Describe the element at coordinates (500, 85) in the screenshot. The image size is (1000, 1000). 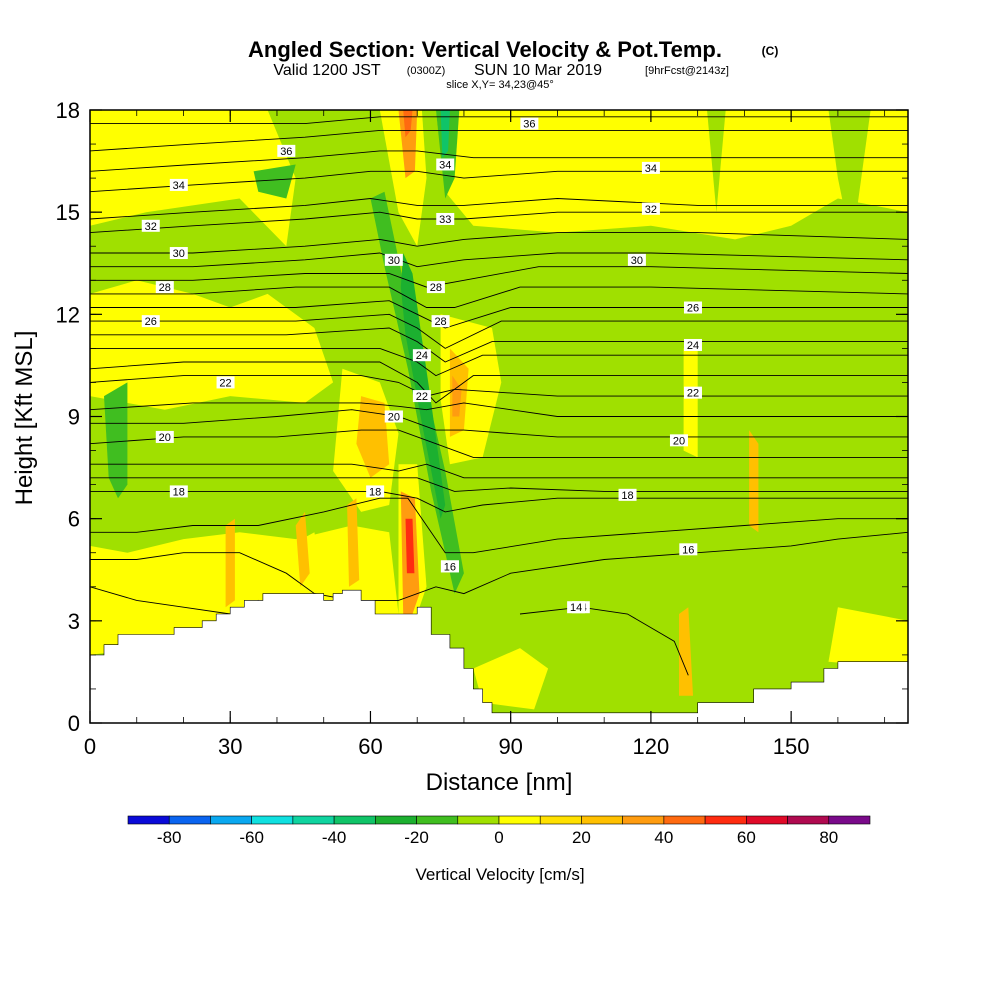
I see `chart-slice-info: slice X,Y= 34,23@45°` at that location.